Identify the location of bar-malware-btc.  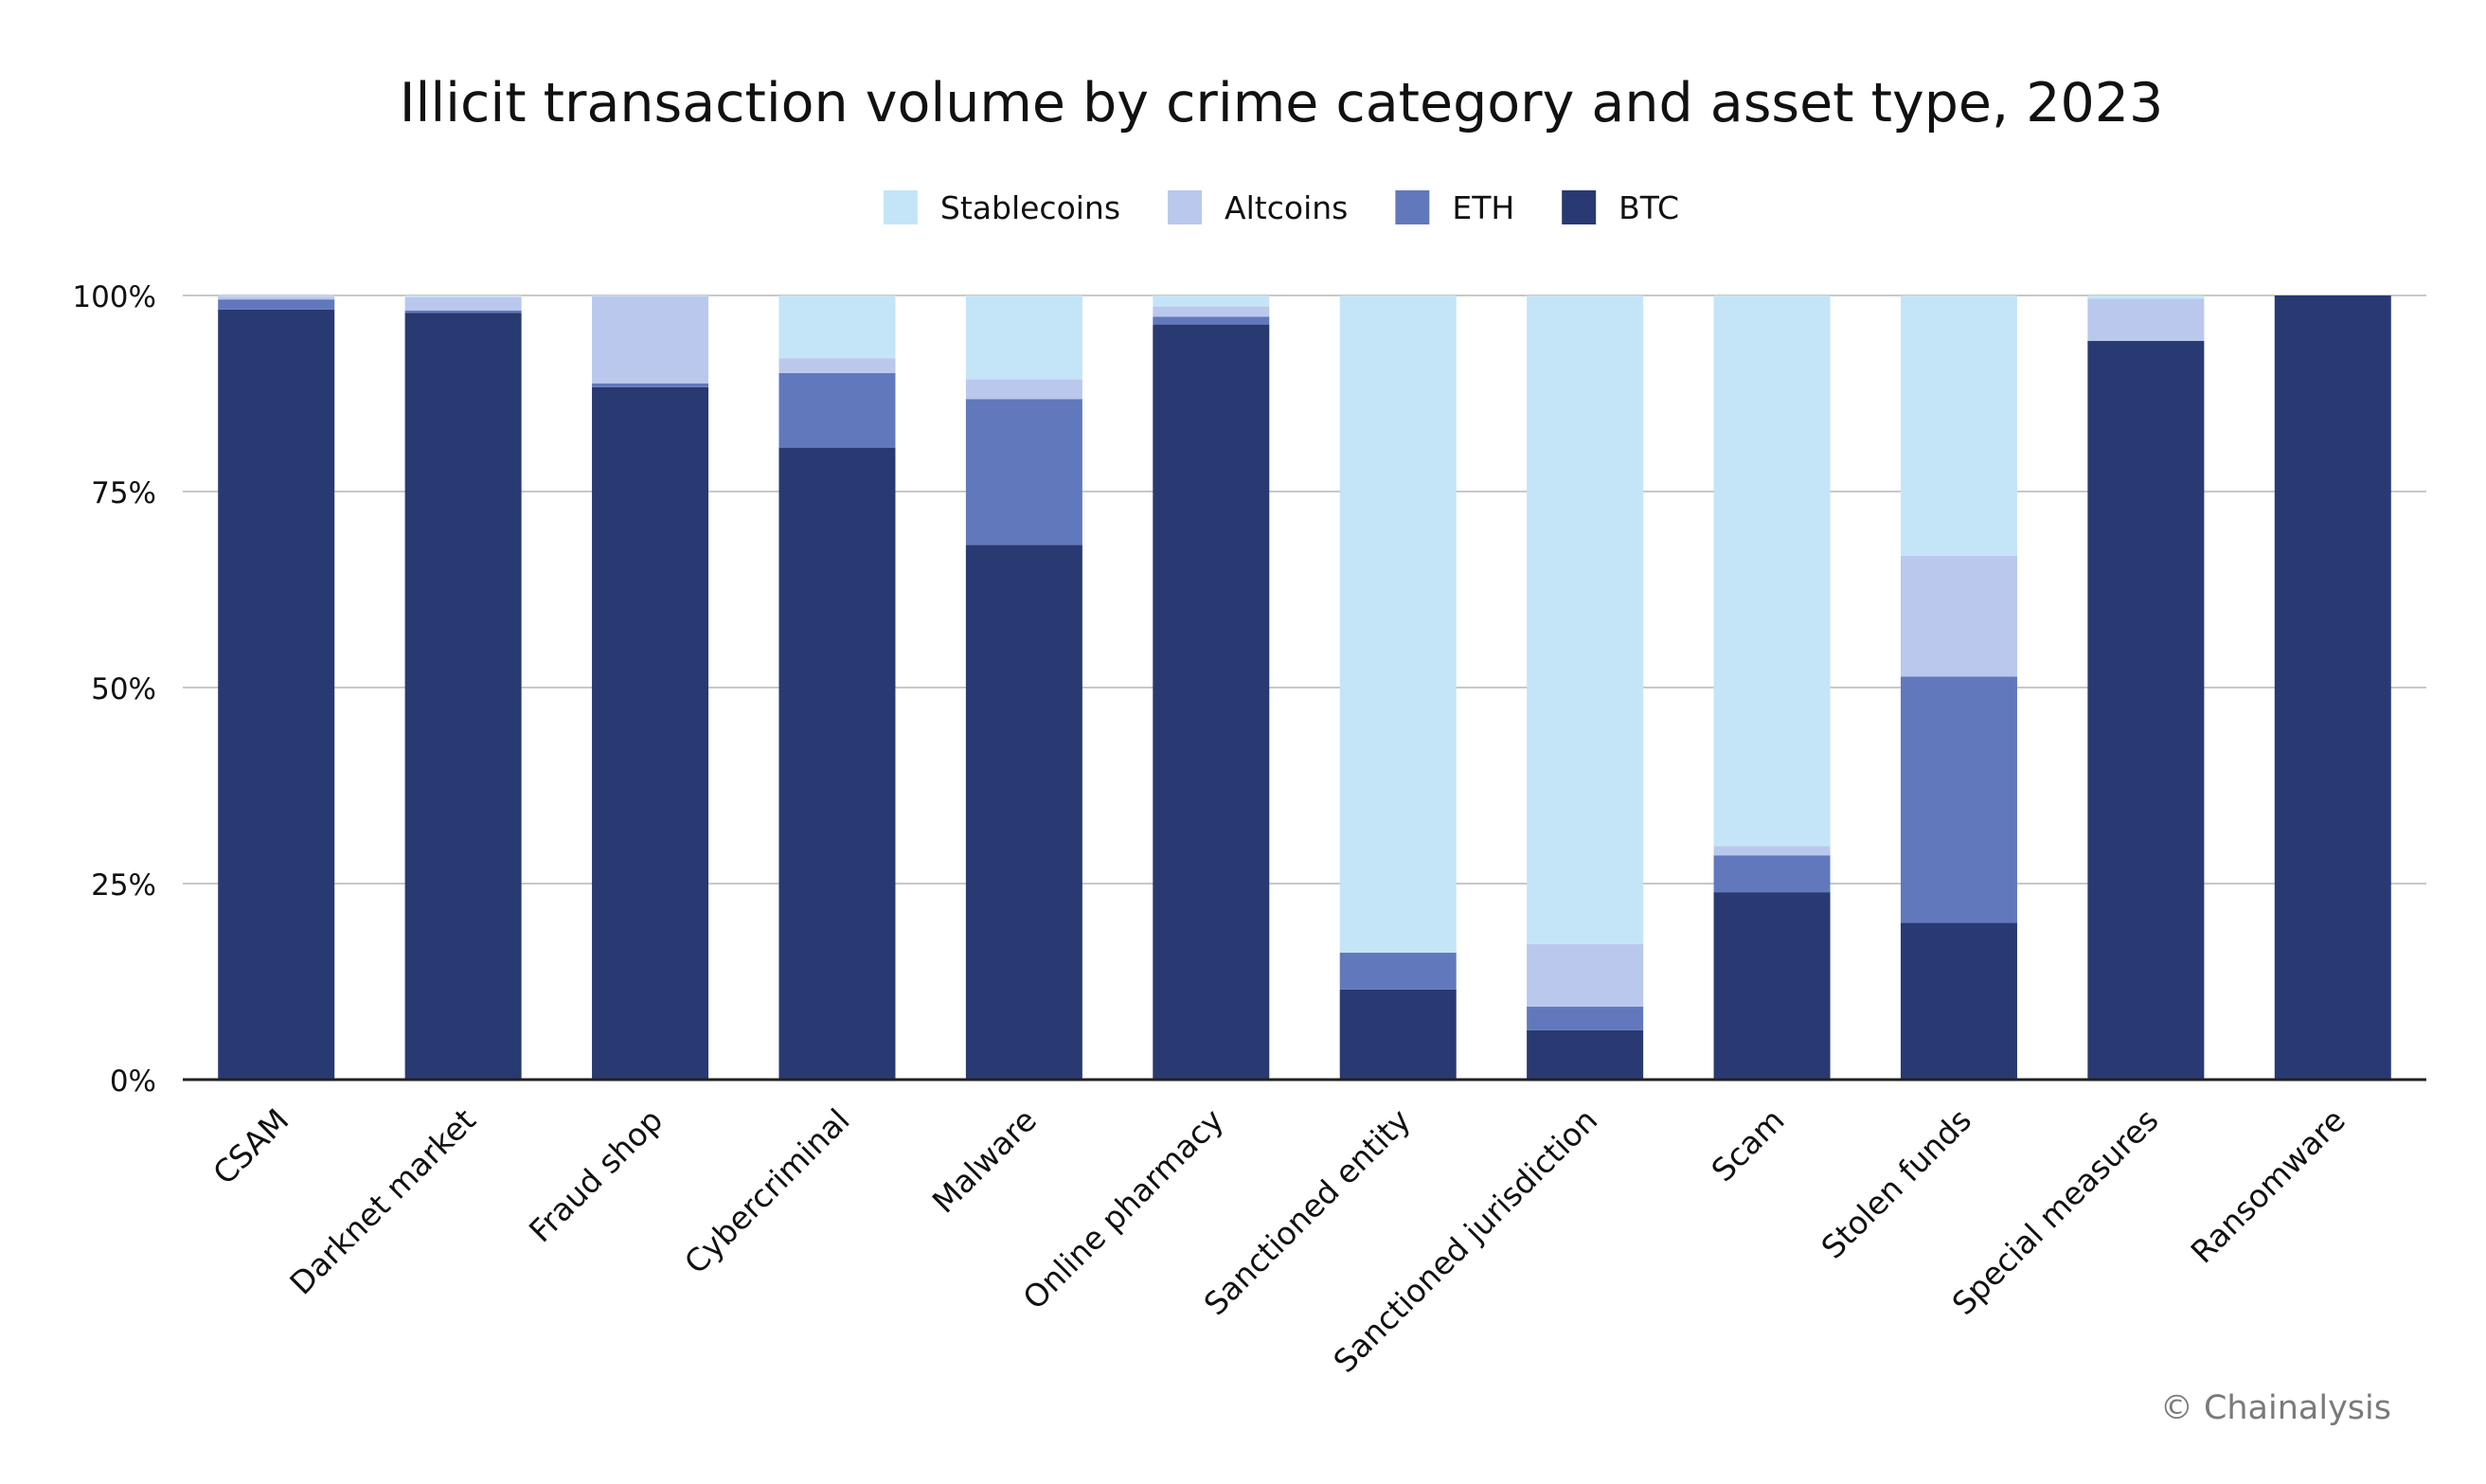
(1023, 812).